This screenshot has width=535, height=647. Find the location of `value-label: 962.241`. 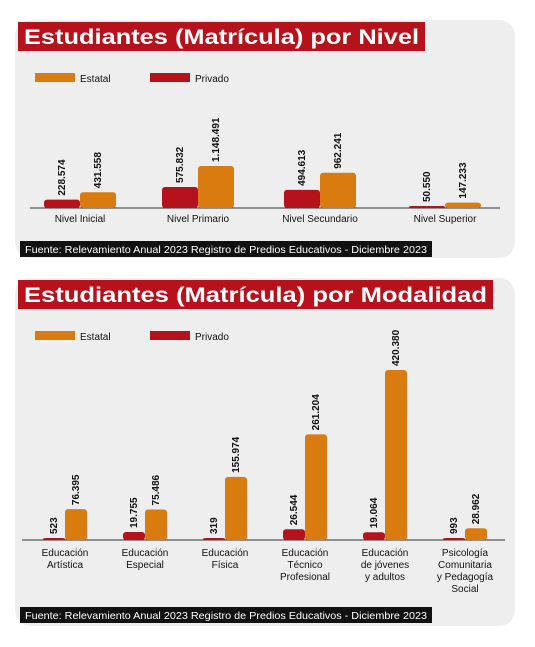

value-label: 962.241 is located at coordinates (338, 150).